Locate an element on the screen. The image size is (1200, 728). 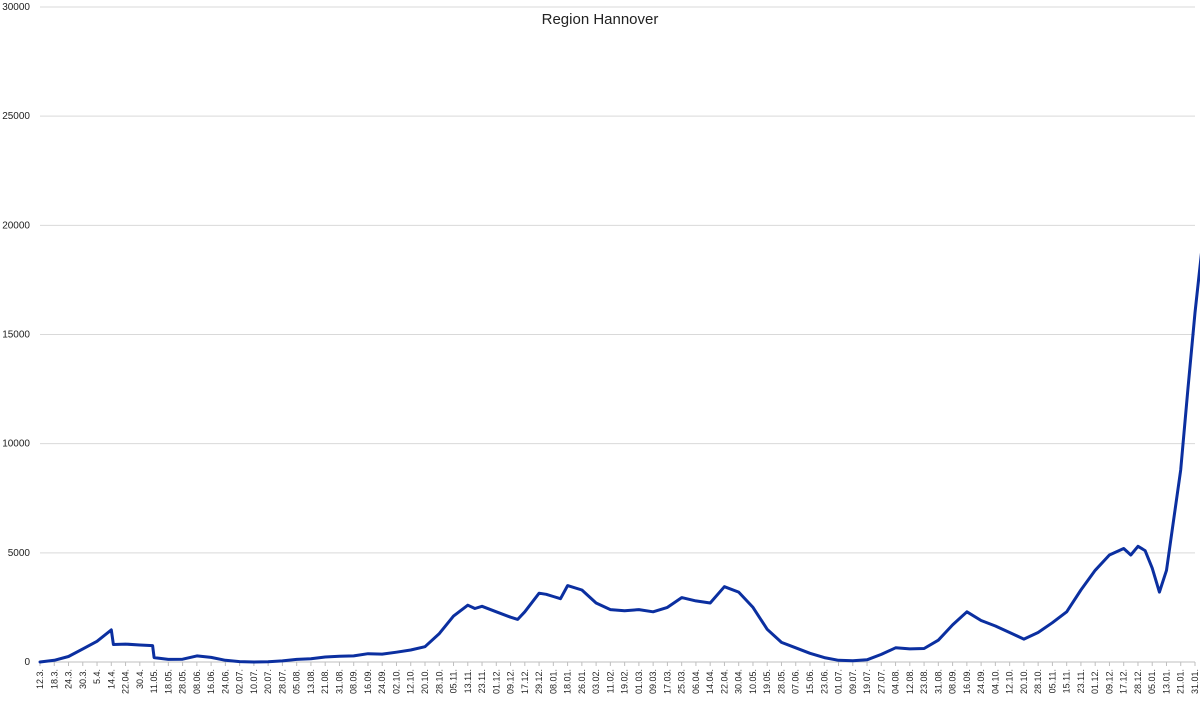
x-tick-label: 12.3. is located at coordinates (40, 679).